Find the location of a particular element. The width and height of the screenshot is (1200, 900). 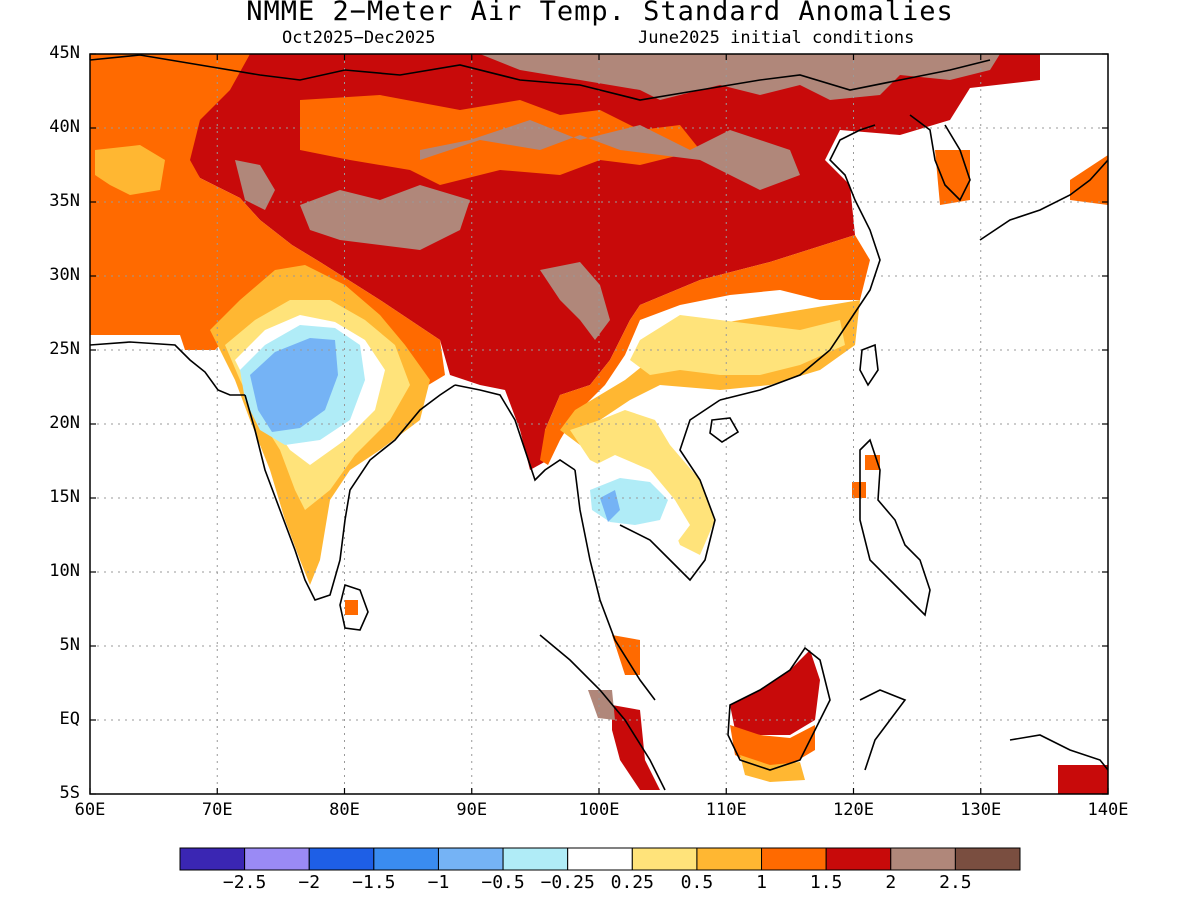

coastline-indochina is located at coordinates (670, 490).